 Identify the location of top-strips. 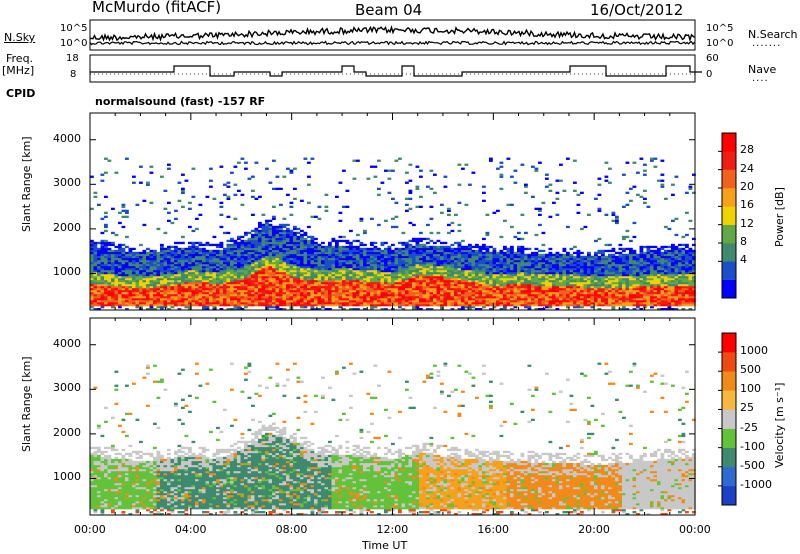
(395, 51).